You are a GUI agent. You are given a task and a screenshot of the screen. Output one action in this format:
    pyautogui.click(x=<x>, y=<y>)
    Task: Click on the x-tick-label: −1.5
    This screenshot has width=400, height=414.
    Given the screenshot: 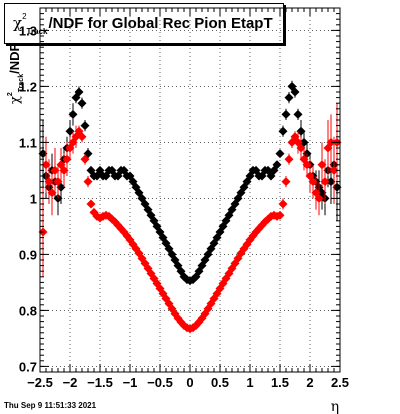 What is the action you would take?
    pyautogui.click(x=100, y=382)
    